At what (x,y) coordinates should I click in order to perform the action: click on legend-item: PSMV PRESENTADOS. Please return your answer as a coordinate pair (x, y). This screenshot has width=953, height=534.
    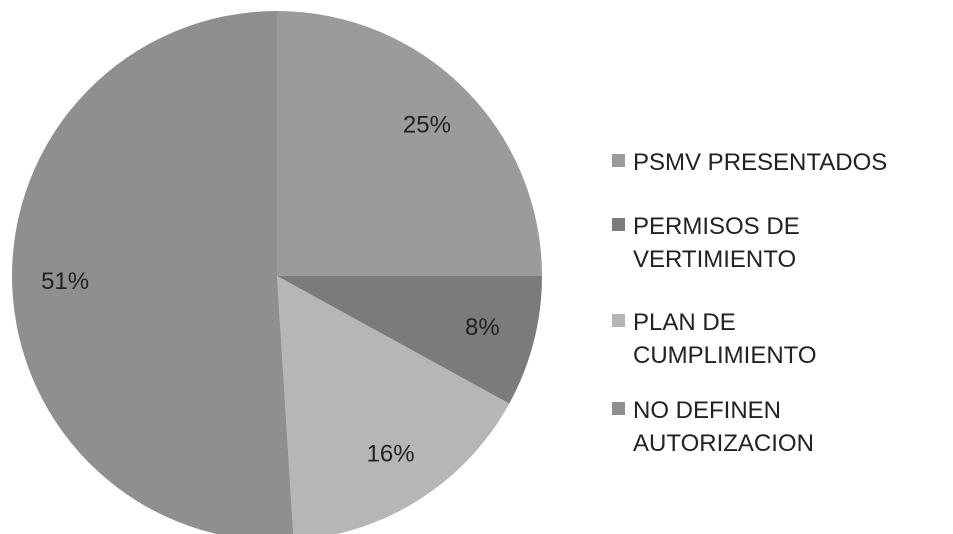
    Looking at the image, I should click on (749, 162).